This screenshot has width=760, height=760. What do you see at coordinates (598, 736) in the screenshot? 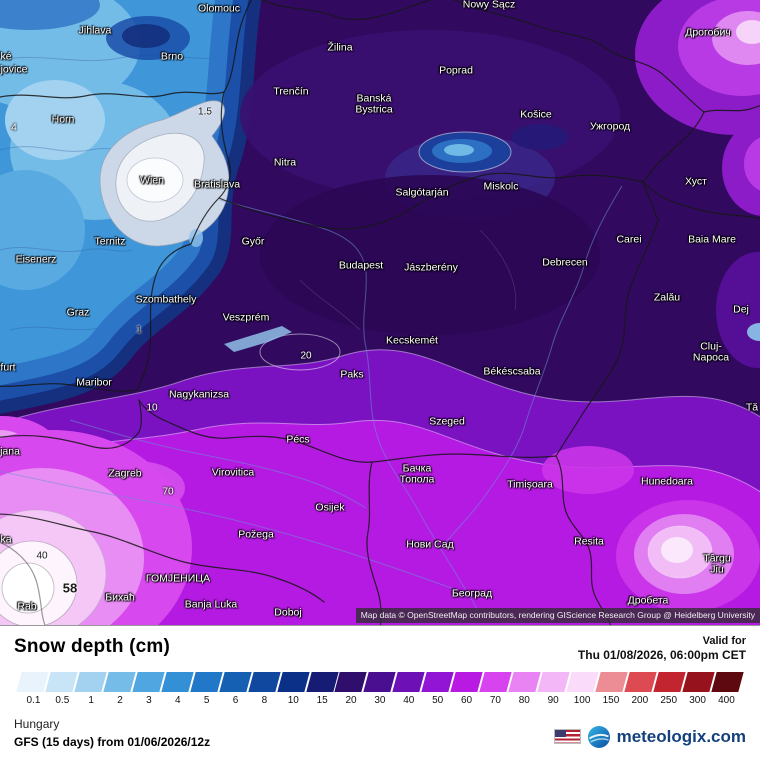
I see `meteologix-logo-icon` at bounding box center [598, 736].